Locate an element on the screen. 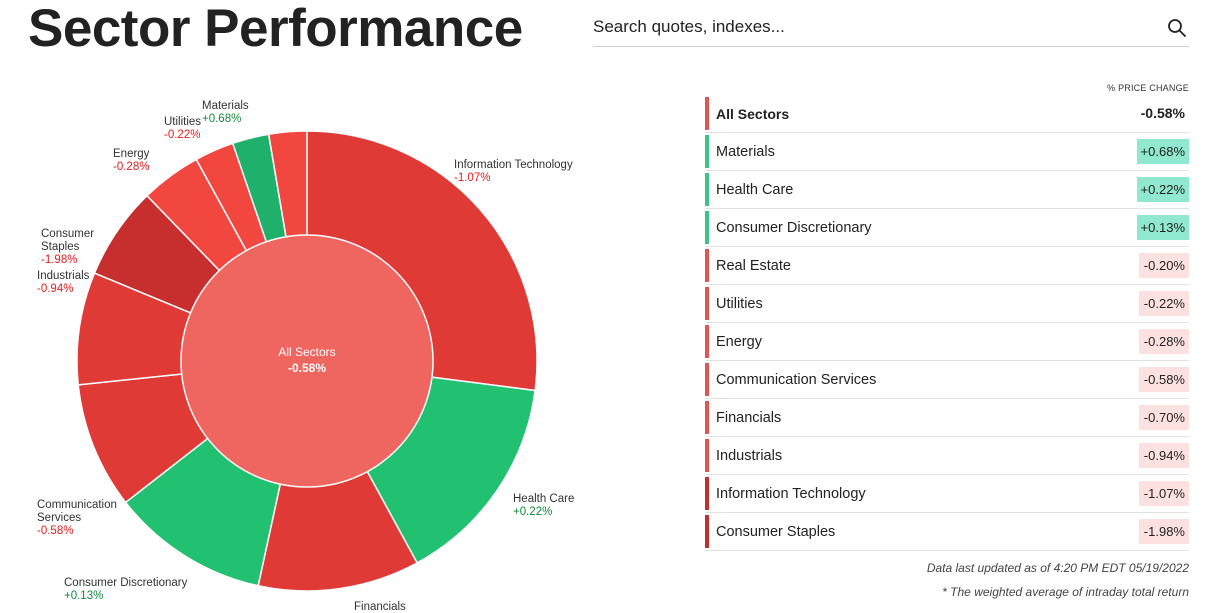  center-circle is located at coordinates (307, 361).